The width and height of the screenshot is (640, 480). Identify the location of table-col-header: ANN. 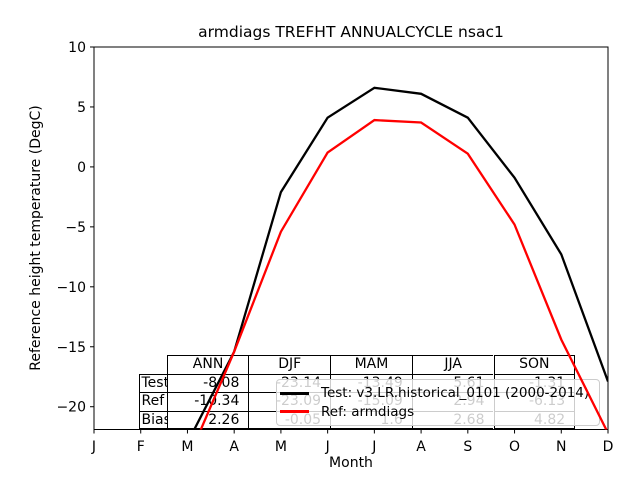
(207, 364).